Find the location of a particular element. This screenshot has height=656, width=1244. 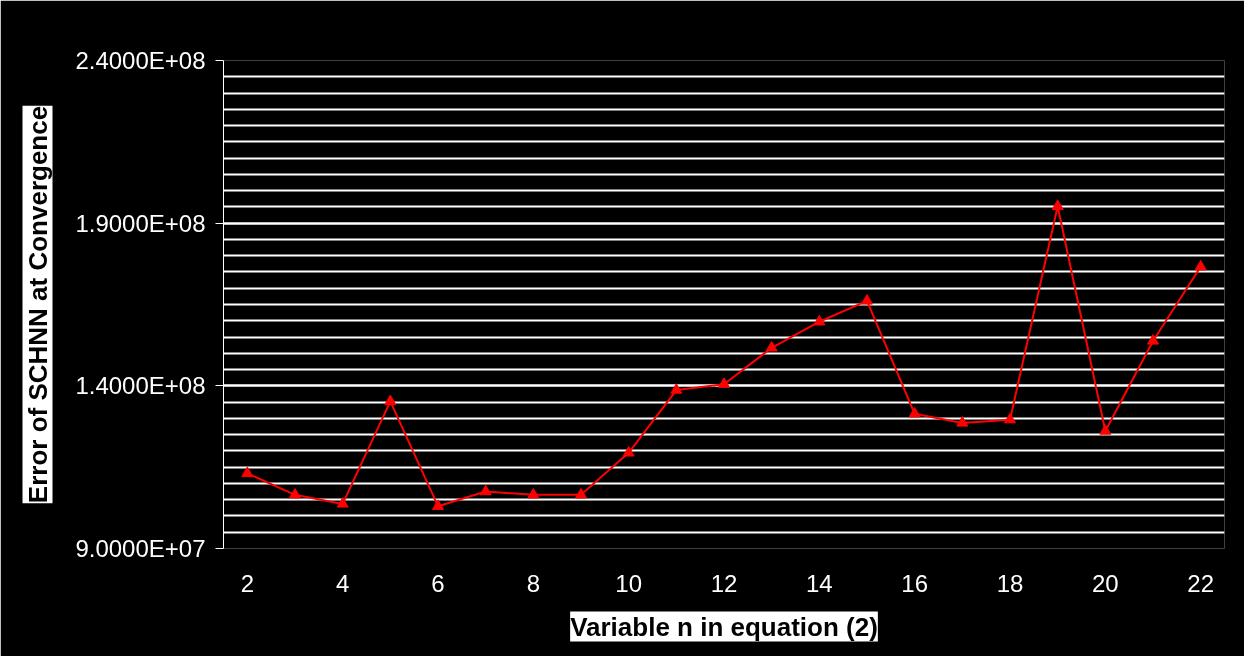

x-tick-label: 14 is located at coordinates (819, 583).